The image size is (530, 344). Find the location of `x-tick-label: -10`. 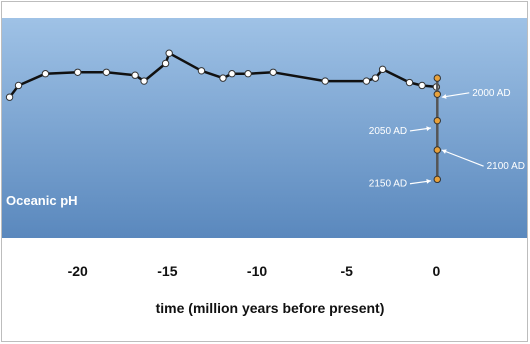

x-tick-label: -10 is located at coordinates (257, 271).